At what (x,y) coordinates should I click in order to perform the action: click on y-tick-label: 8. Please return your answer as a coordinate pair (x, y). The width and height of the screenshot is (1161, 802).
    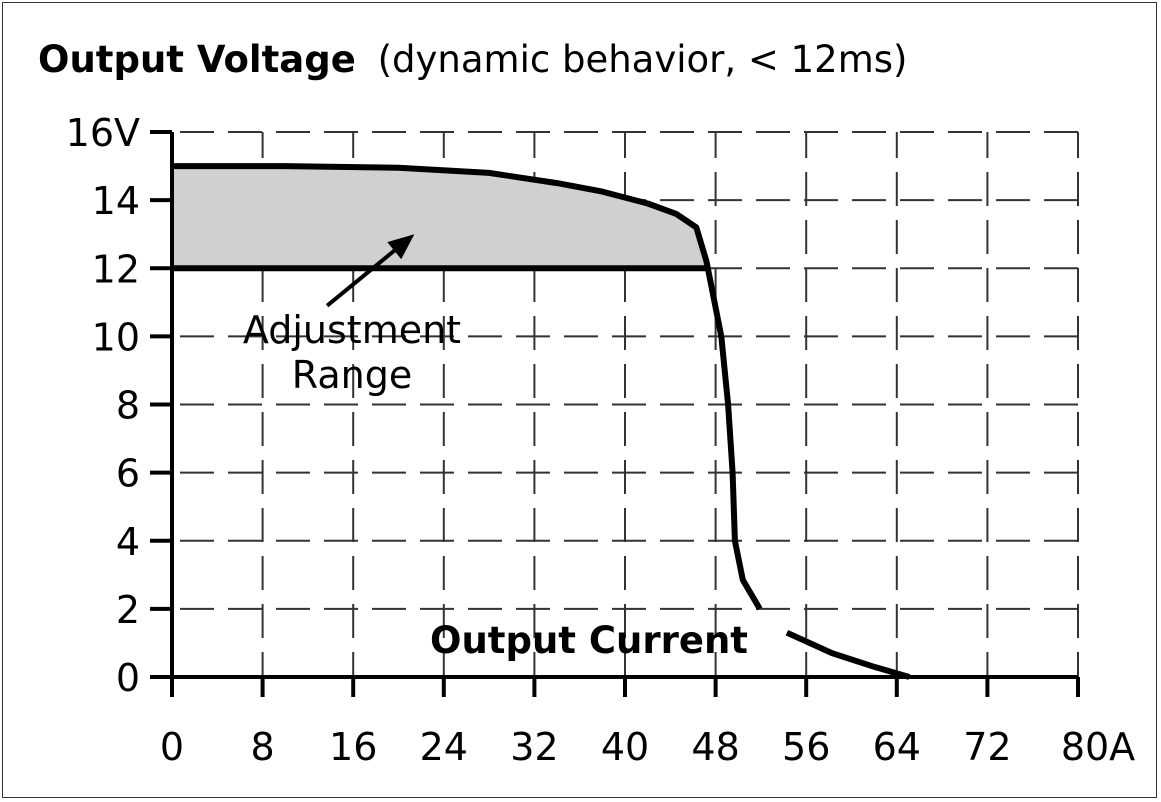
    Looking at the image, I should click on (128, 406).